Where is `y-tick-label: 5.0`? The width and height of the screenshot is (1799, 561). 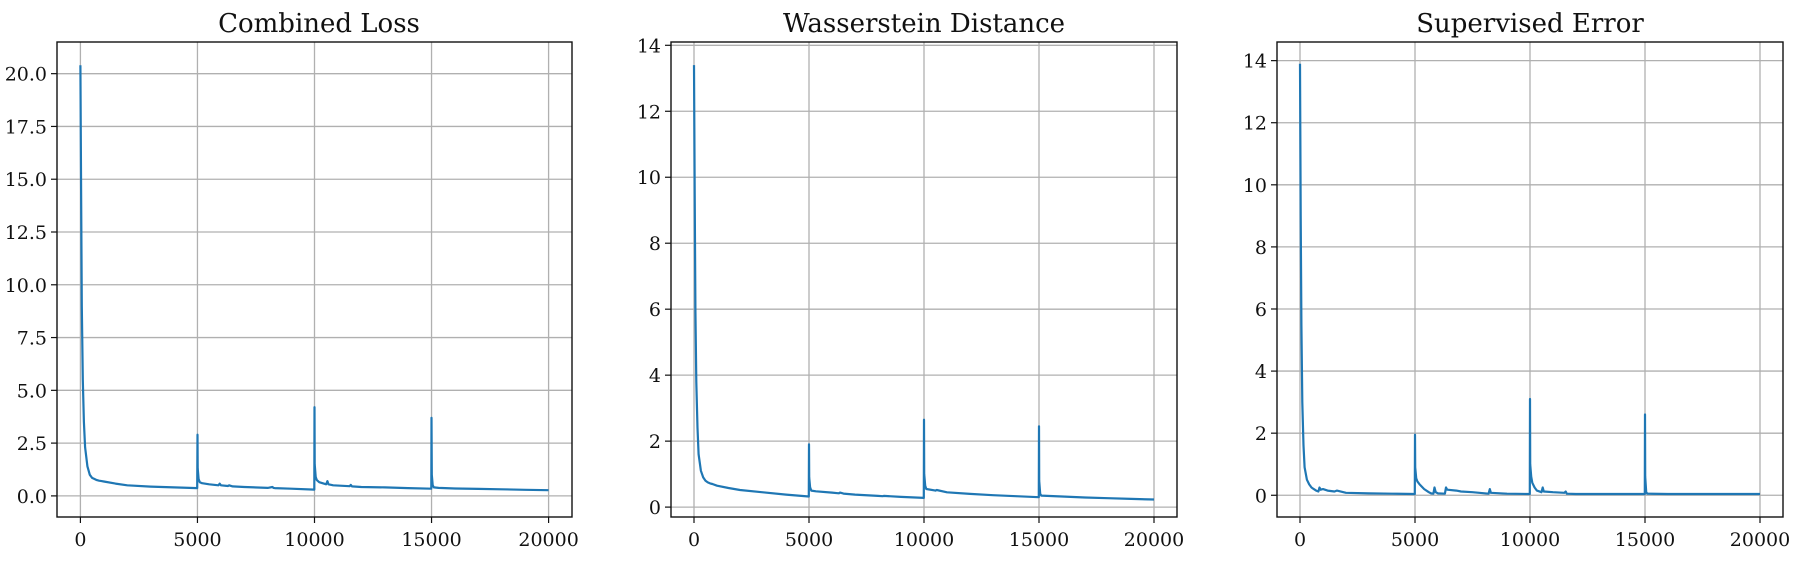 y-tick-label: 5.0 is located at coordinates (32, 391).